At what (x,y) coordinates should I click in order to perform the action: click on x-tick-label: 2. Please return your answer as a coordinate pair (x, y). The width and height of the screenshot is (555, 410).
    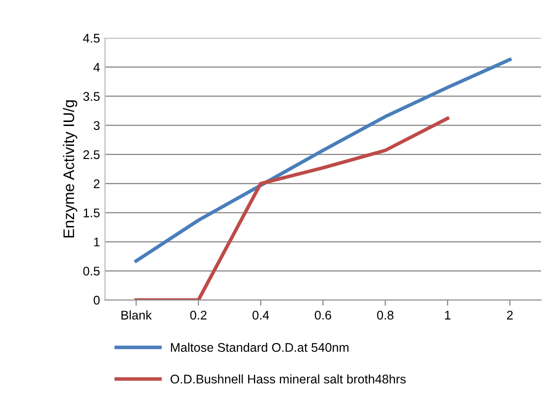
    Looking at the image, I should click on (510, 315).